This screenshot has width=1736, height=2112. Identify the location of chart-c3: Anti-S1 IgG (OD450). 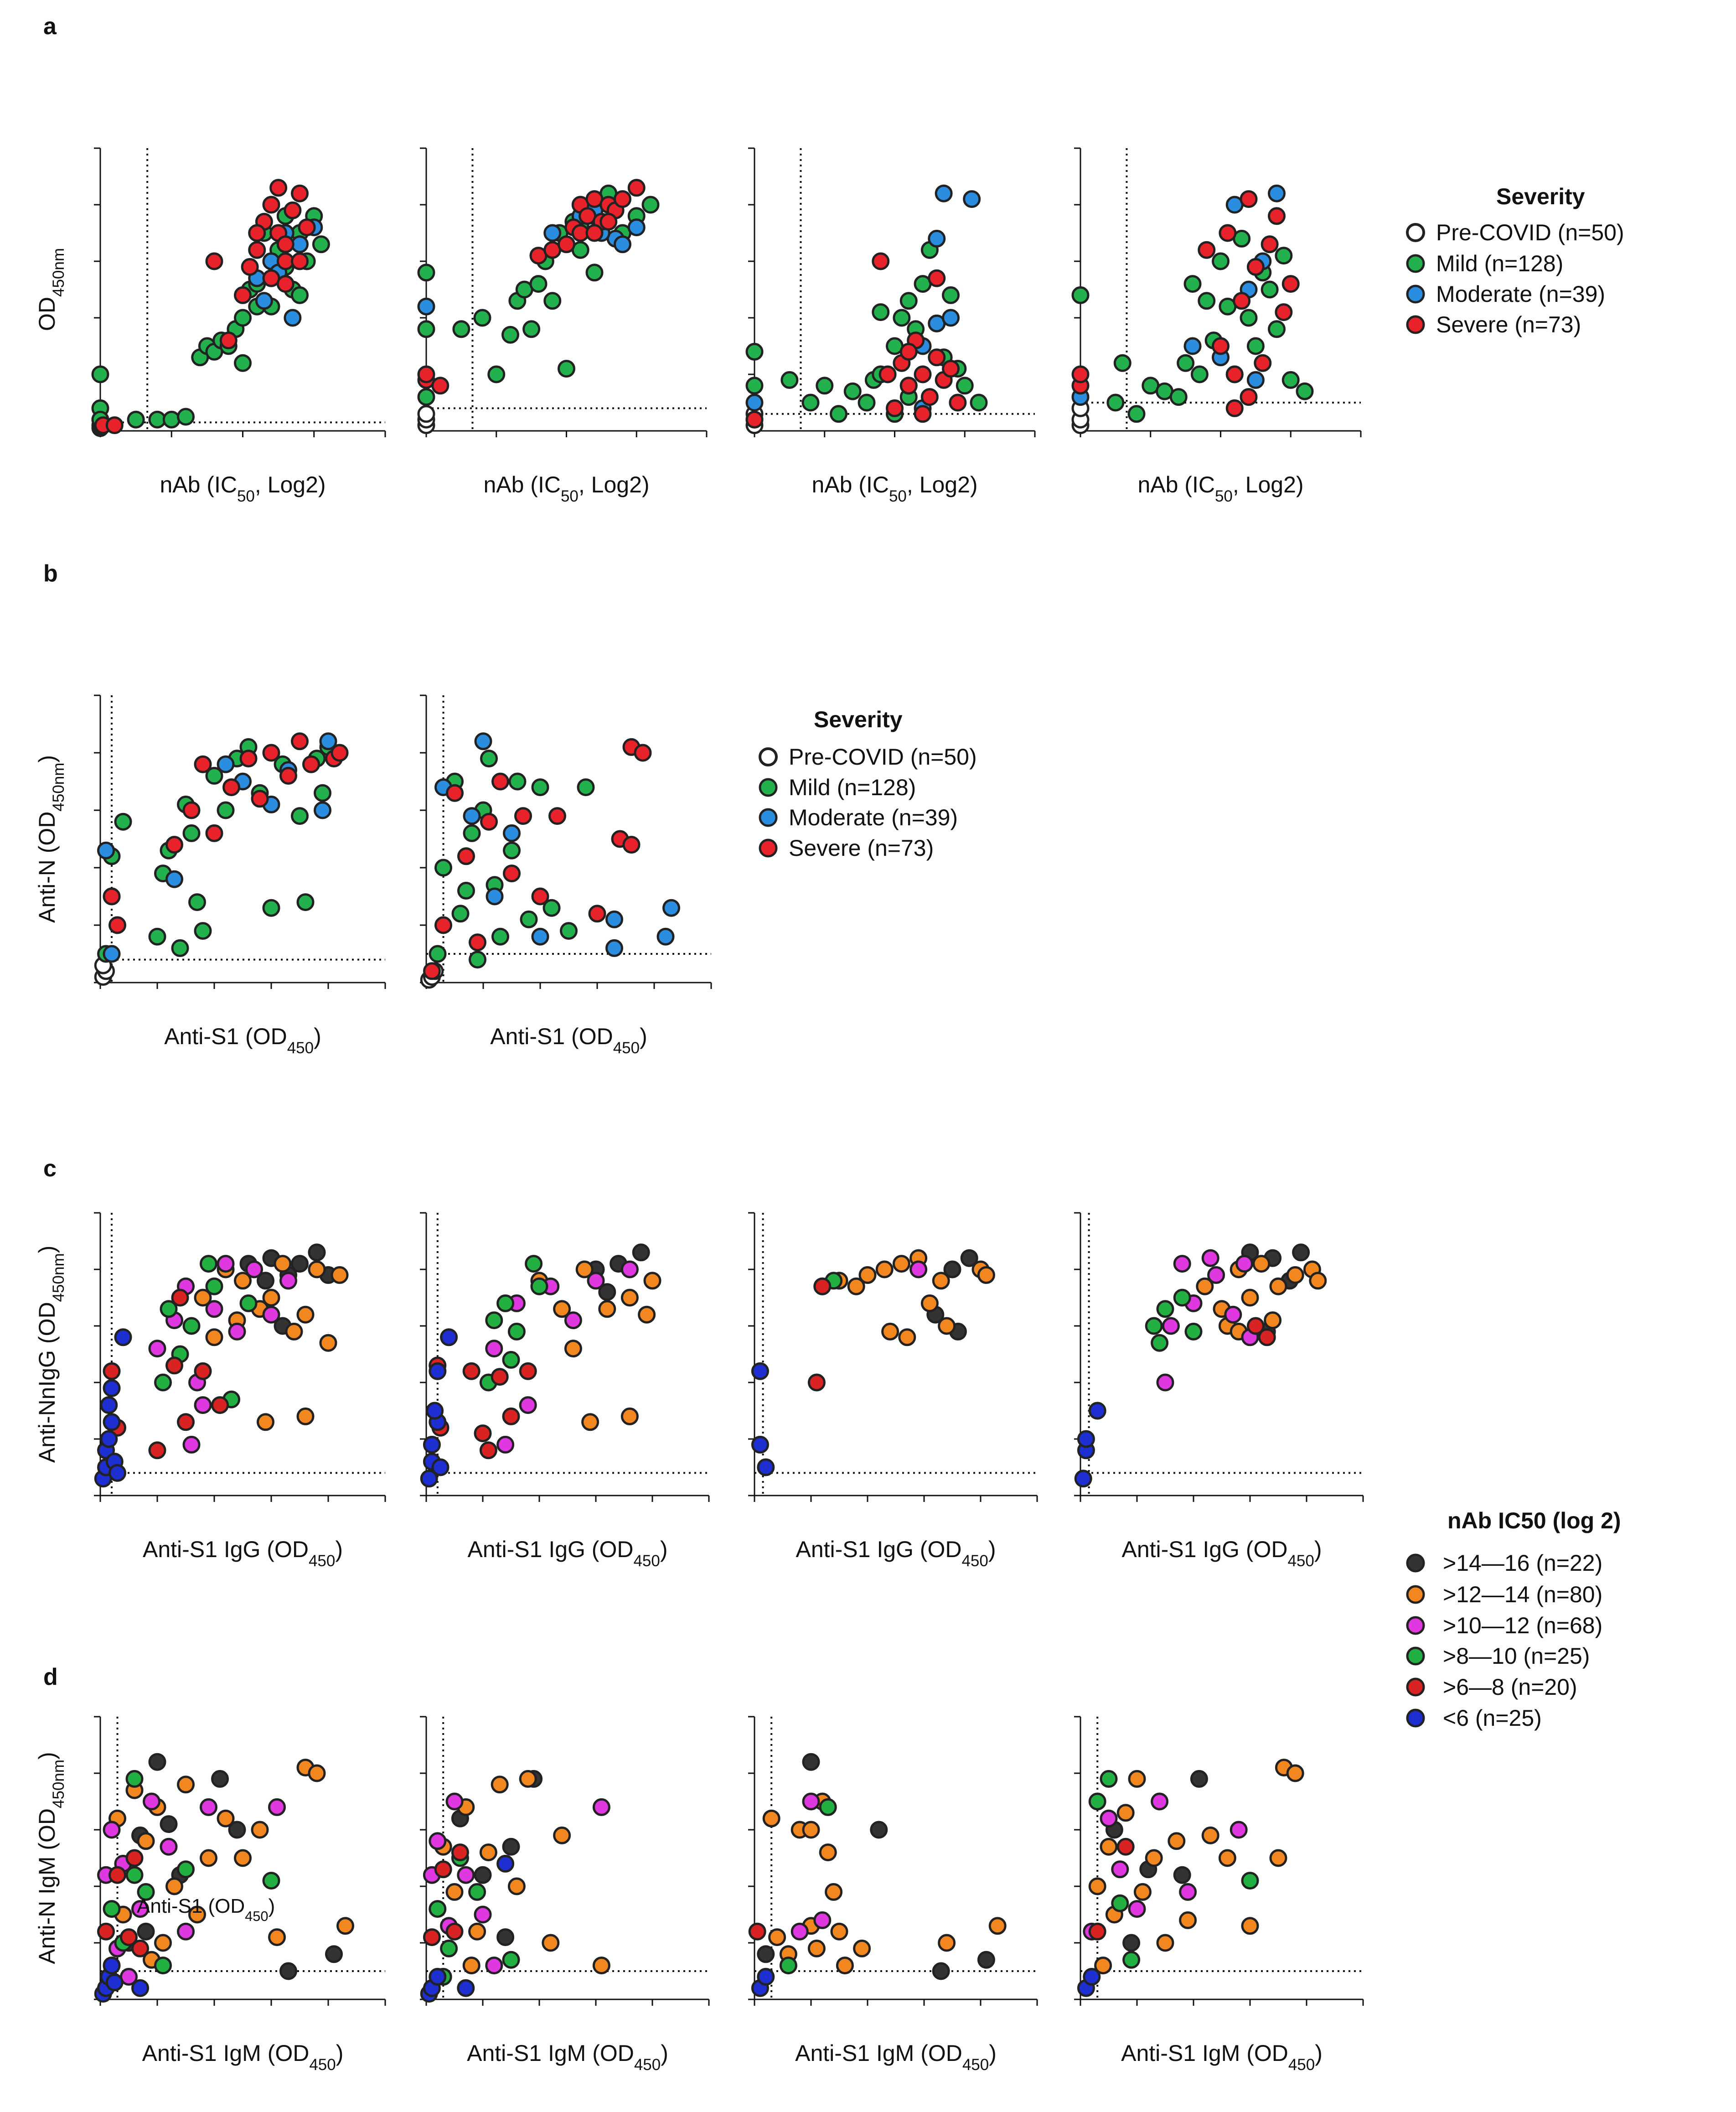
(893, 1391).